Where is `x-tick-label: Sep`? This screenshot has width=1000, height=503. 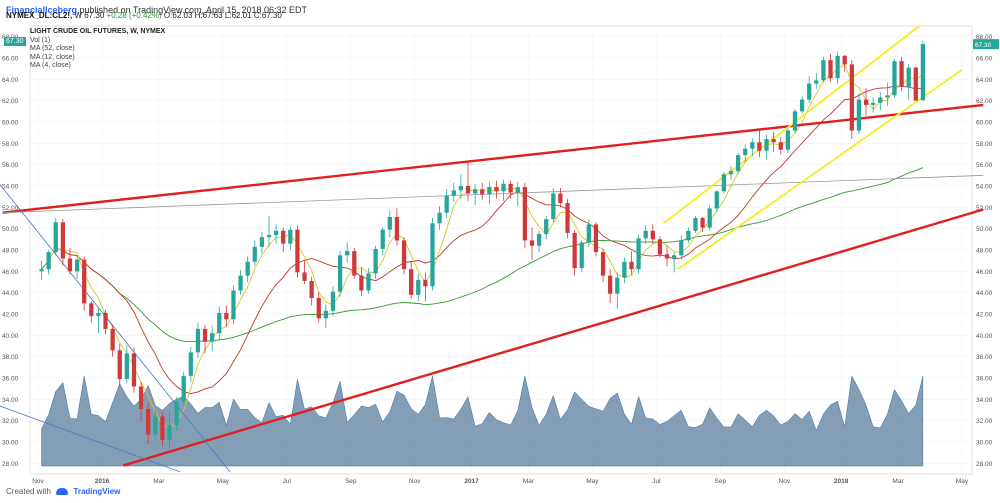
x-tick-label: Sep is located at coordinates (721, 481).